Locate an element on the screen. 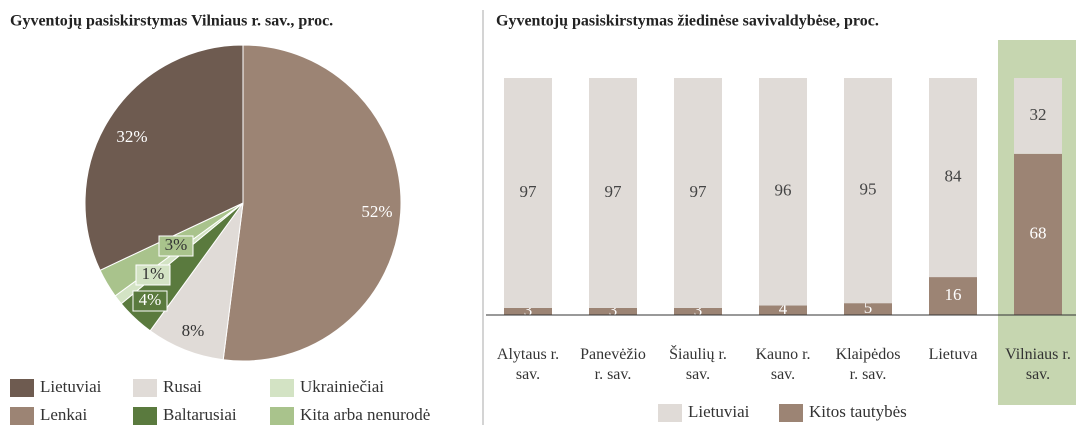 This screenshot has height=428, width=1076. data-label: 52% is located at coordinates (376, 211).